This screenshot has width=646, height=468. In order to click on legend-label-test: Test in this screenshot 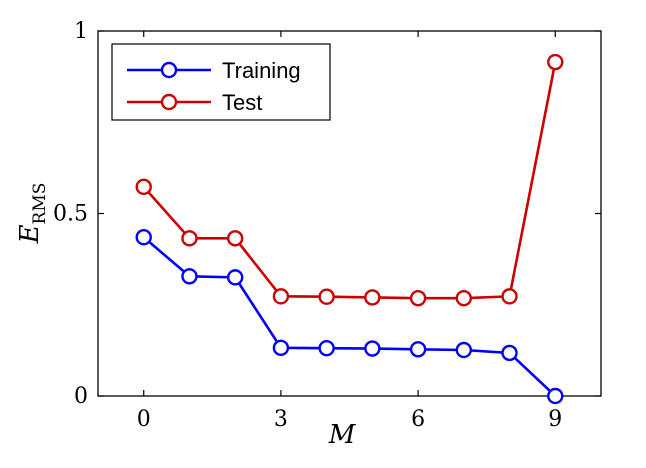, I will do `click(242, 102)`.